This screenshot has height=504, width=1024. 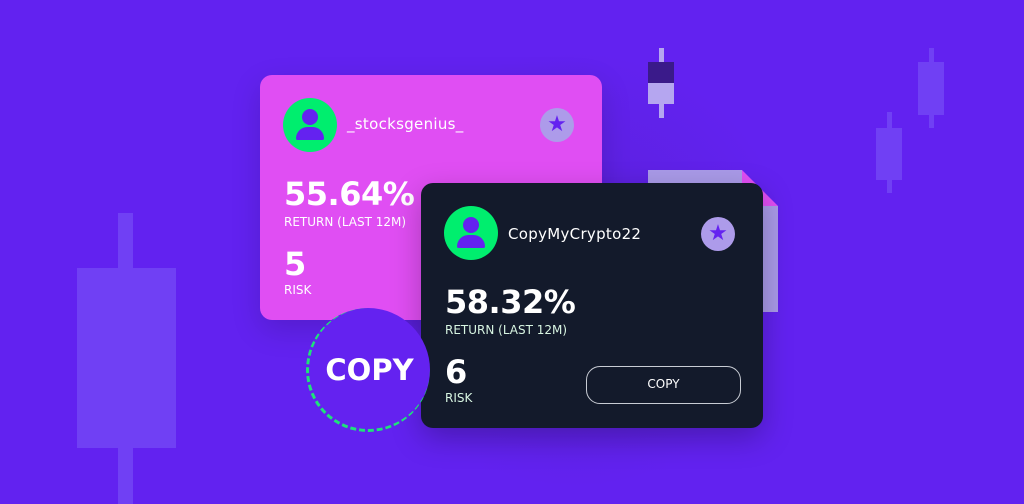 I want to click on risk-value: 5, so click(x=295, y=264).